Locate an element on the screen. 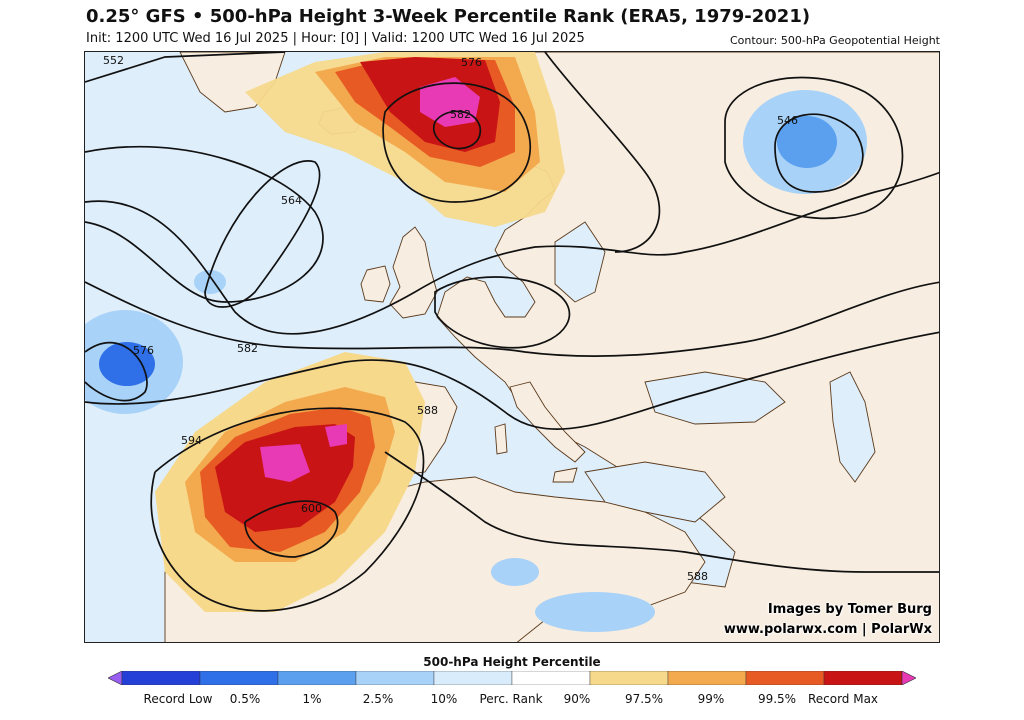 Image resolution: width=1024 pixels, height=720 pixels. contour-label-552: 552 is located at coordinates (113, 60).